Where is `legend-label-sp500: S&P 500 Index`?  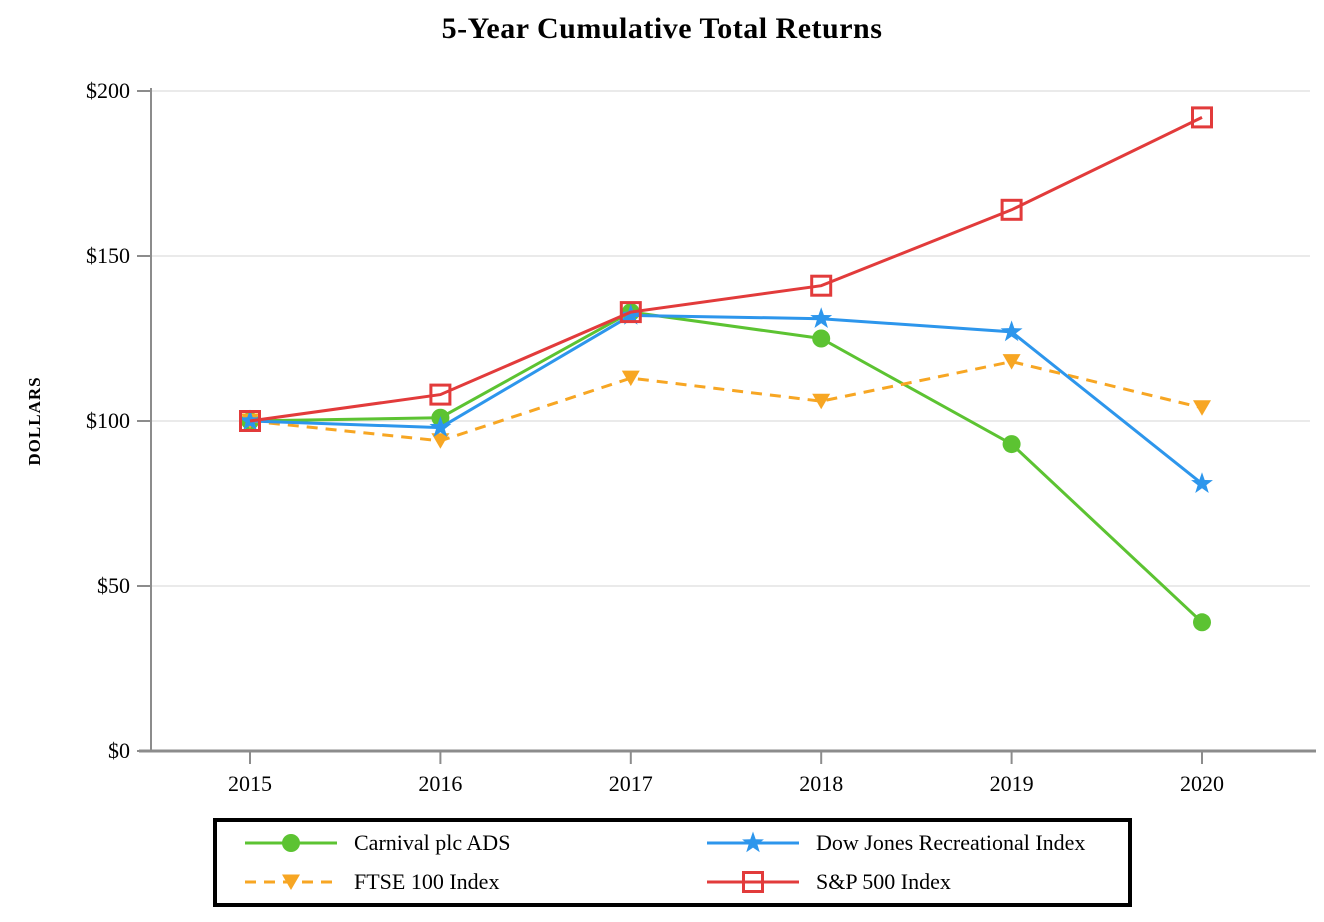 legend-label-sp500: S&P 500 Index is located at coordinates (883, 881).